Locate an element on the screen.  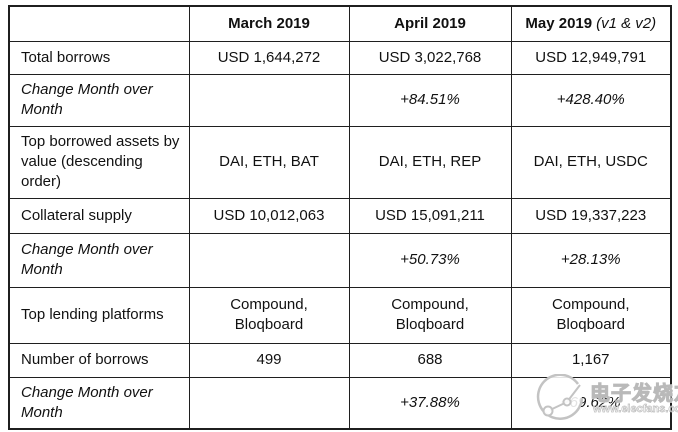
row-label-cell: Collateral supply is located at coordinates (99, 215).